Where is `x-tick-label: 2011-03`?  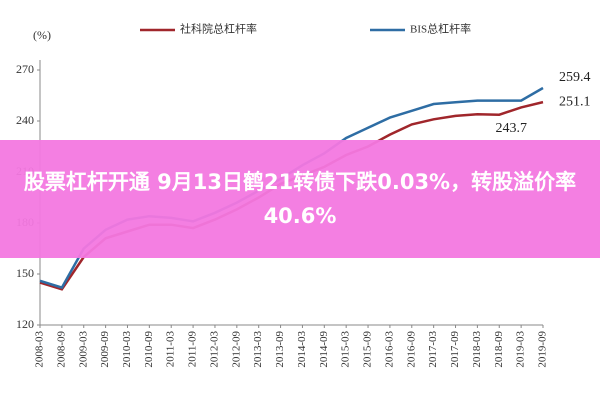
x-tick-label: 2011-03 is located at coordinates (171, 349).